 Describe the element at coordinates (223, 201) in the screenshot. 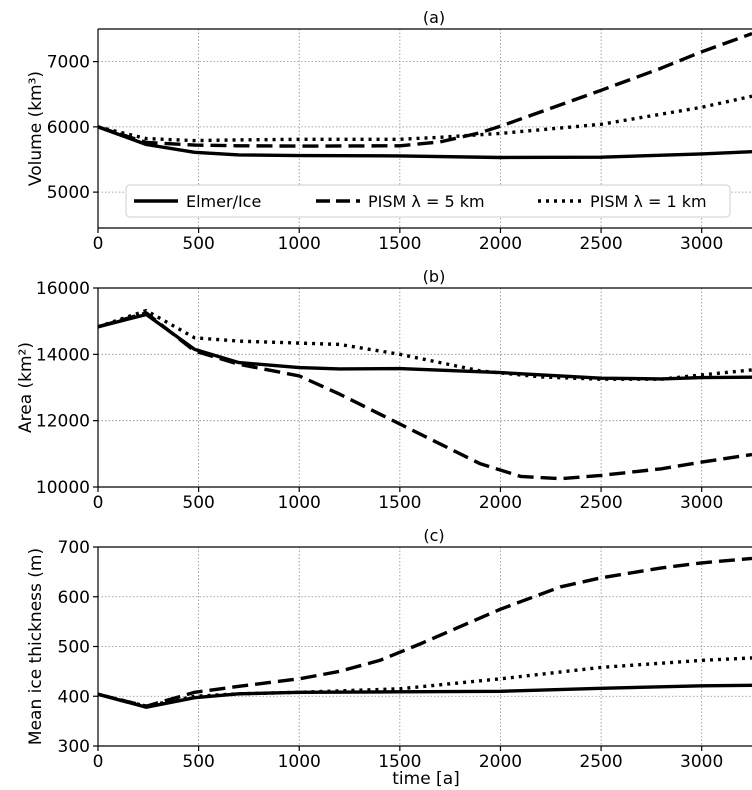

I see `legend-label: Elmer/Ice` at that location.